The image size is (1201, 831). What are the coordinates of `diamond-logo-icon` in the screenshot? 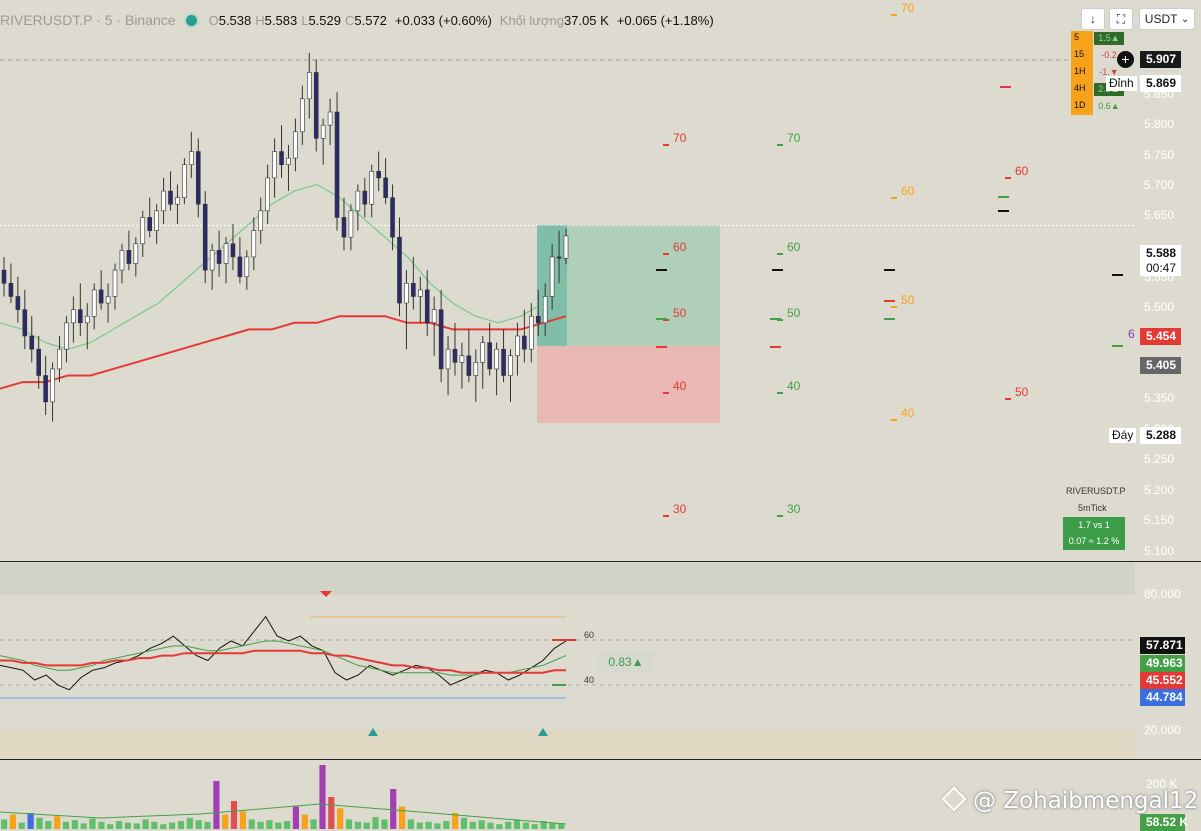 It's located at (954, 799).